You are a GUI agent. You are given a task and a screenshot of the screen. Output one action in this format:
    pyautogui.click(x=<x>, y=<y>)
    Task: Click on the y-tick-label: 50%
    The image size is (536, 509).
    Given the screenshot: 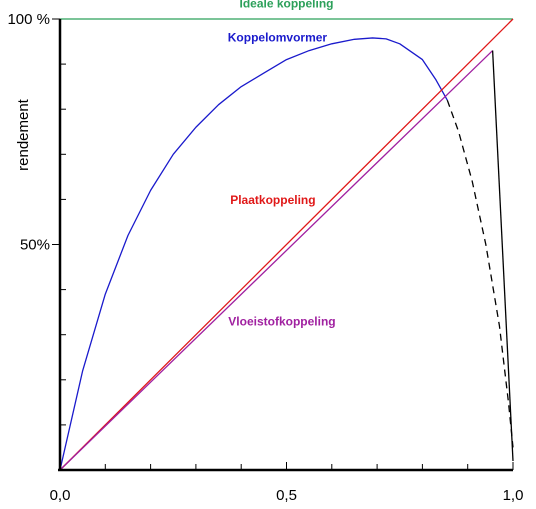 What is the action you would take?
    pyautogui.click(x=35, y=245)
    